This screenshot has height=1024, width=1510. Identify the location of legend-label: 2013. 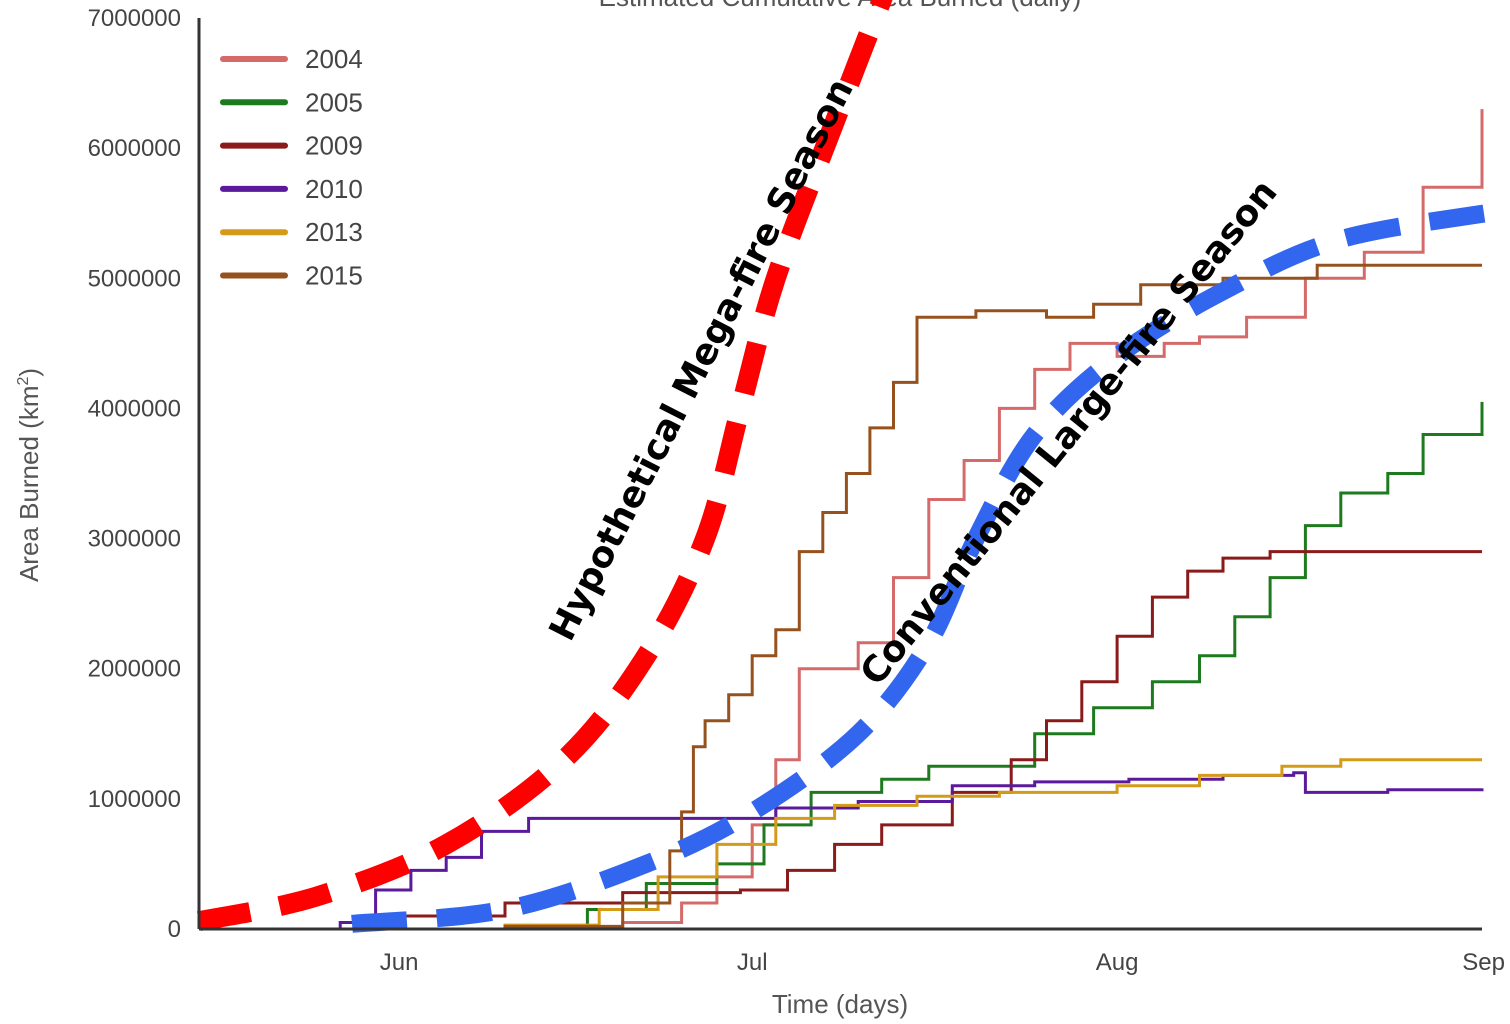
(334, 232).